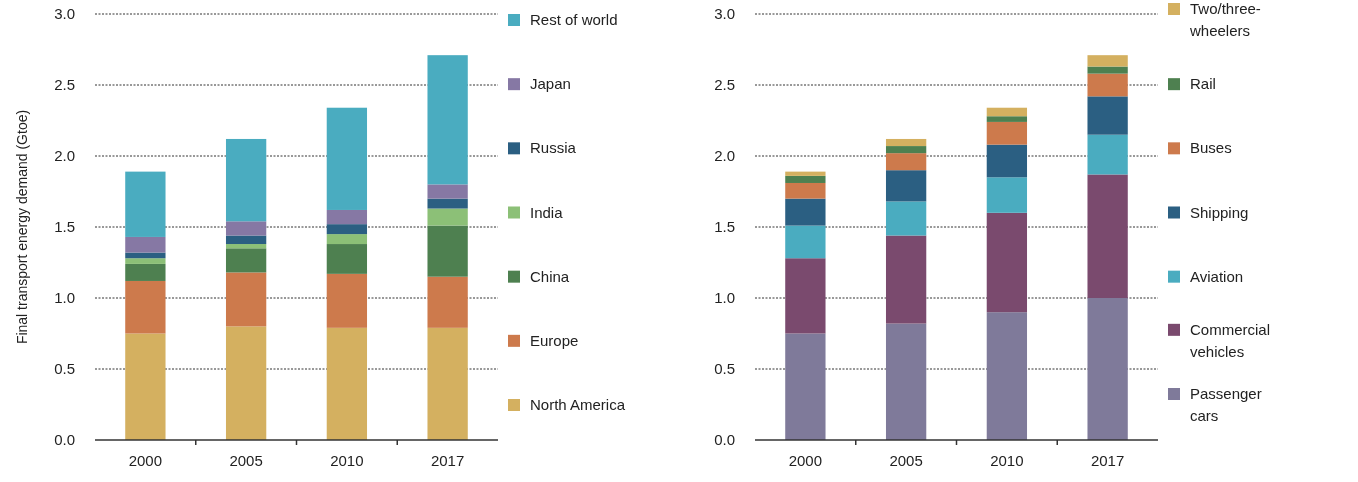 This screenshot has height=482, width=1358. Describe the element at coordinates (1219, 212) in the screenshot. I see `legend-label: Shipping` at that location.